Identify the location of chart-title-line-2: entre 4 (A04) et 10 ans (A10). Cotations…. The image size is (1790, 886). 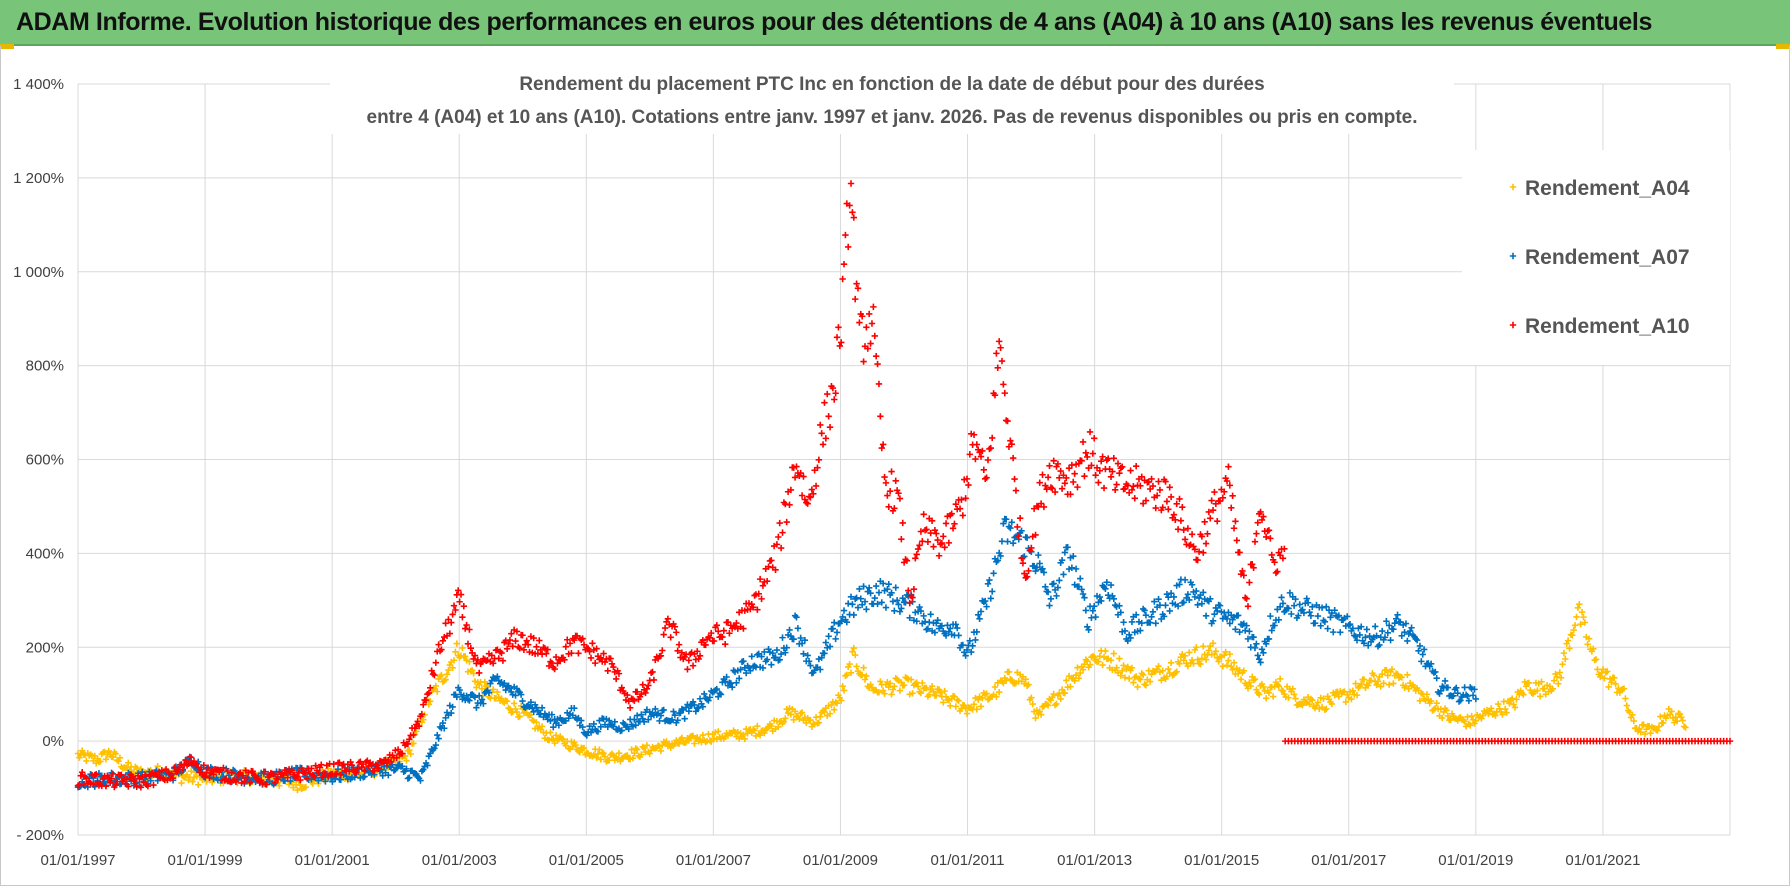
(892, 117).